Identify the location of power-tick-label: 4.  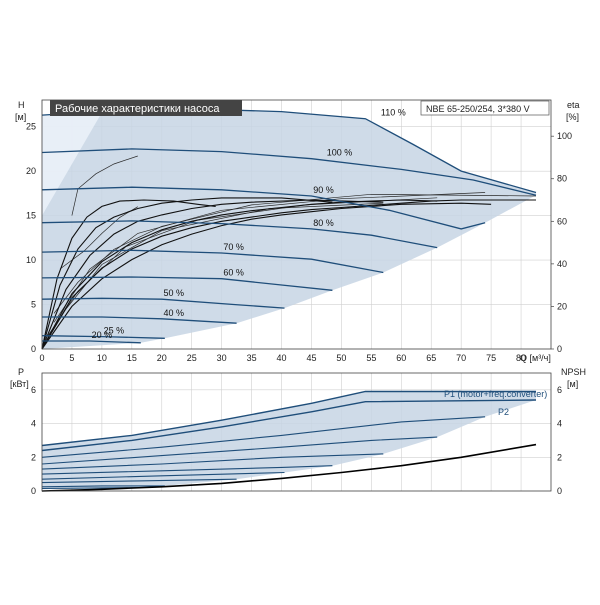
(33, 424).